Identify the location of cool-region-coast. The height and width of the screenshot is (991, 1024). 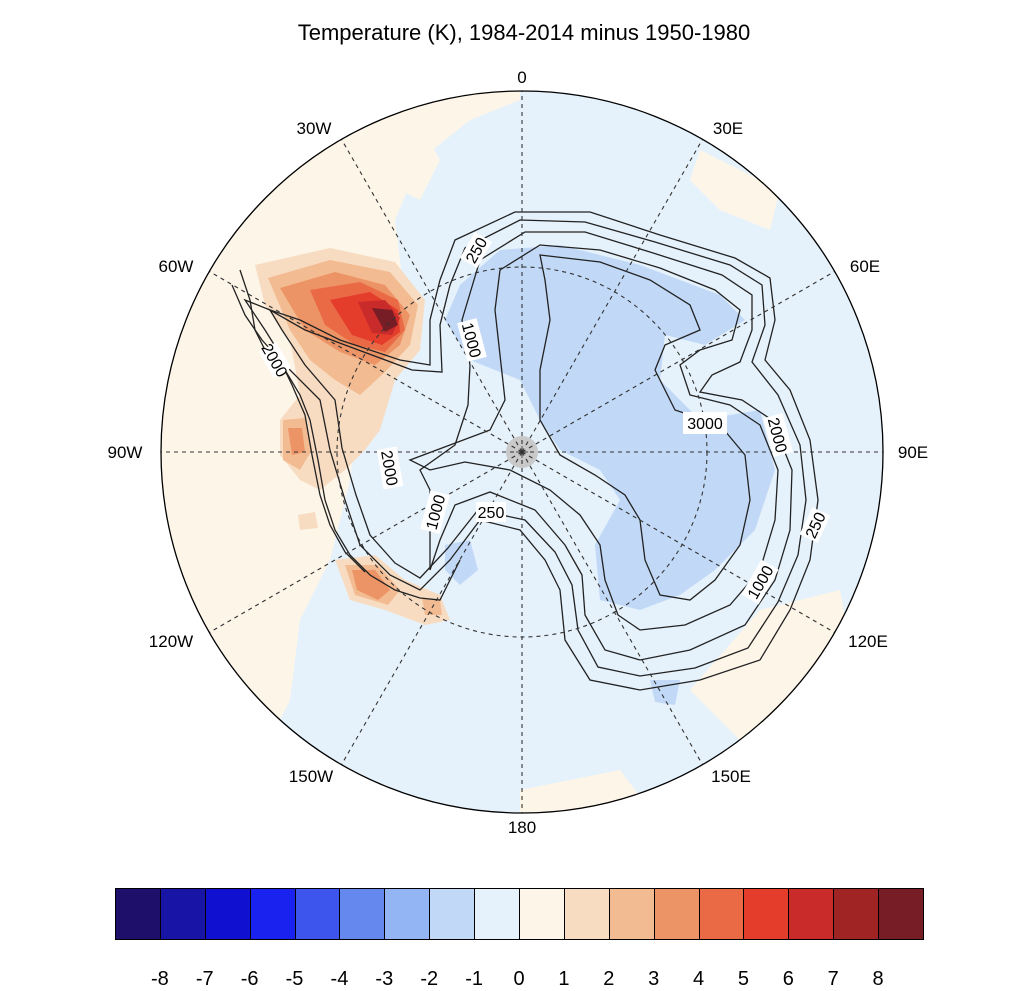
(665, 692).